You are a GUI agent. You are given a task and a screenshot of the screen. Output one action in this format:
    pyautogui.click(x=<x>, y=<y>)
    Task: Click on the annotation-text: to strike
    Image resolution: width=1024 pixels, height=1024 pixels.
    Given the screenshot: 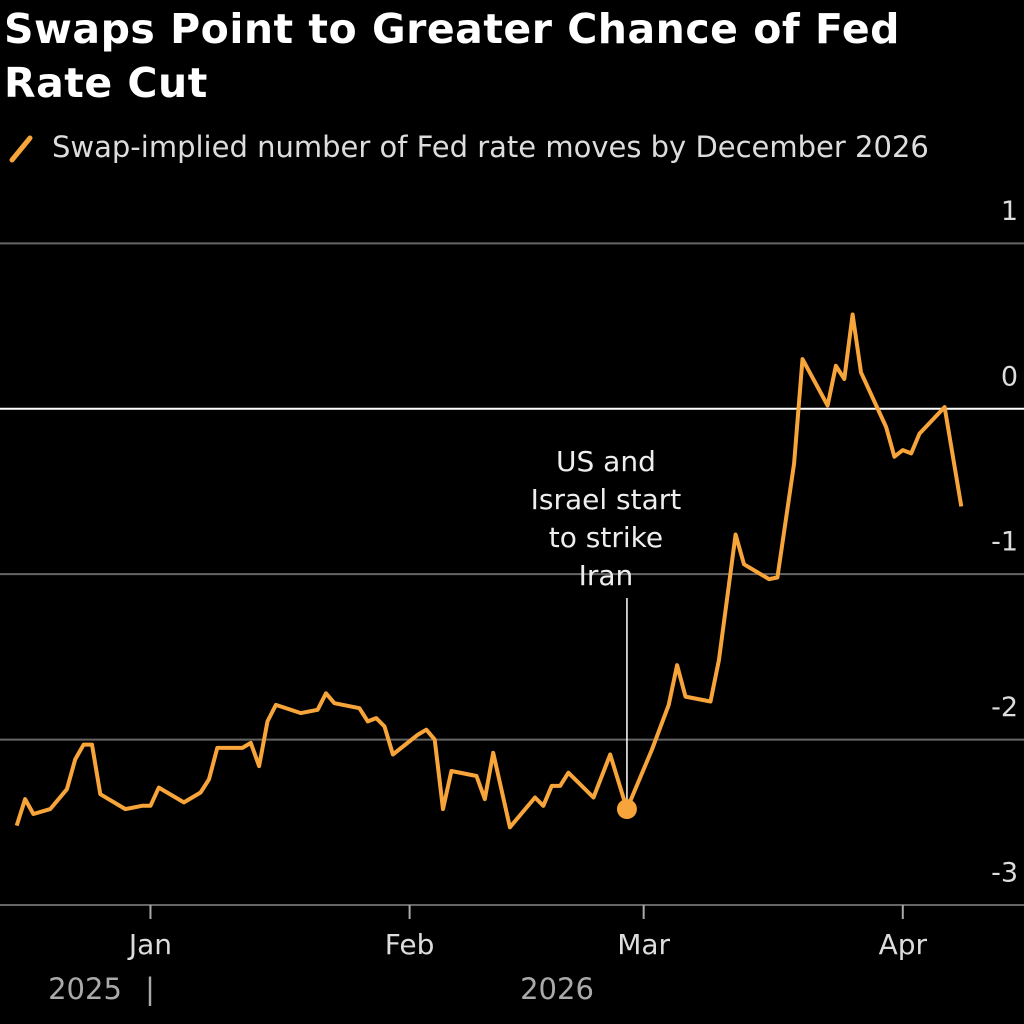 What is the action you would take?
    pyautogui.click(x=606, y=537)
    